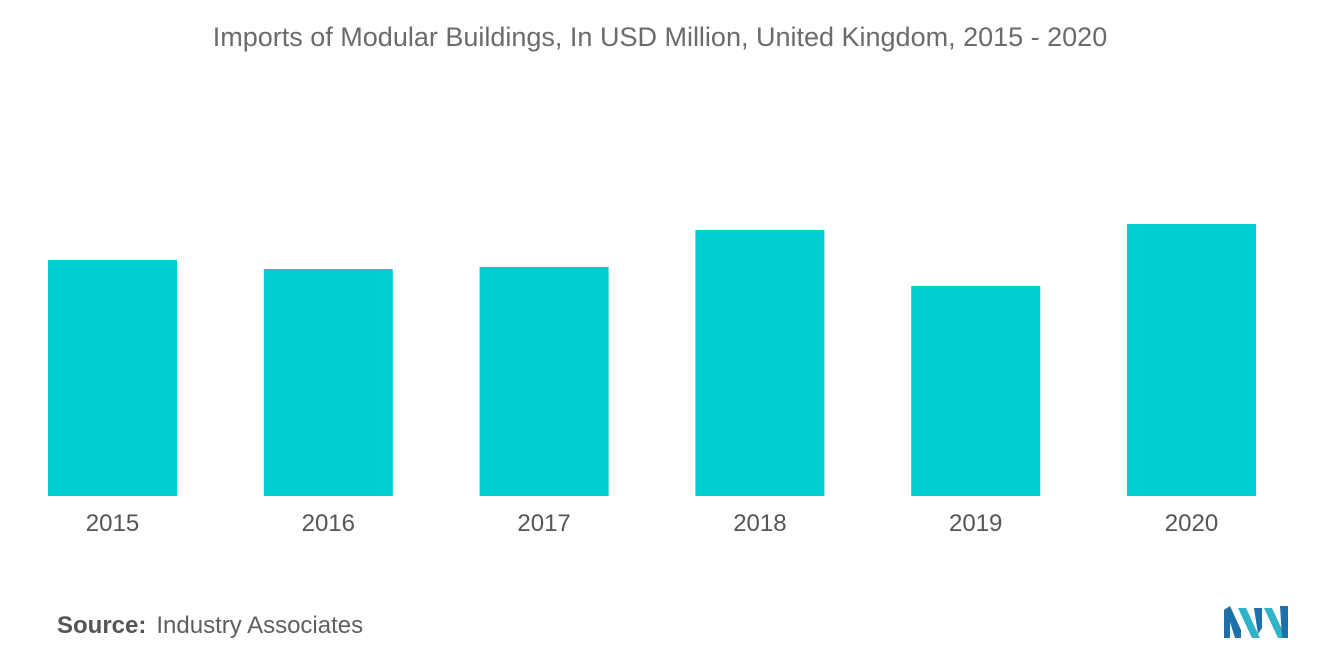 The image size is (1320, 665). What do you see at coordinates (112, 523) in the screenshot?
I see `x-tick-label-2015: 2015` at bounding box center [112, 523].